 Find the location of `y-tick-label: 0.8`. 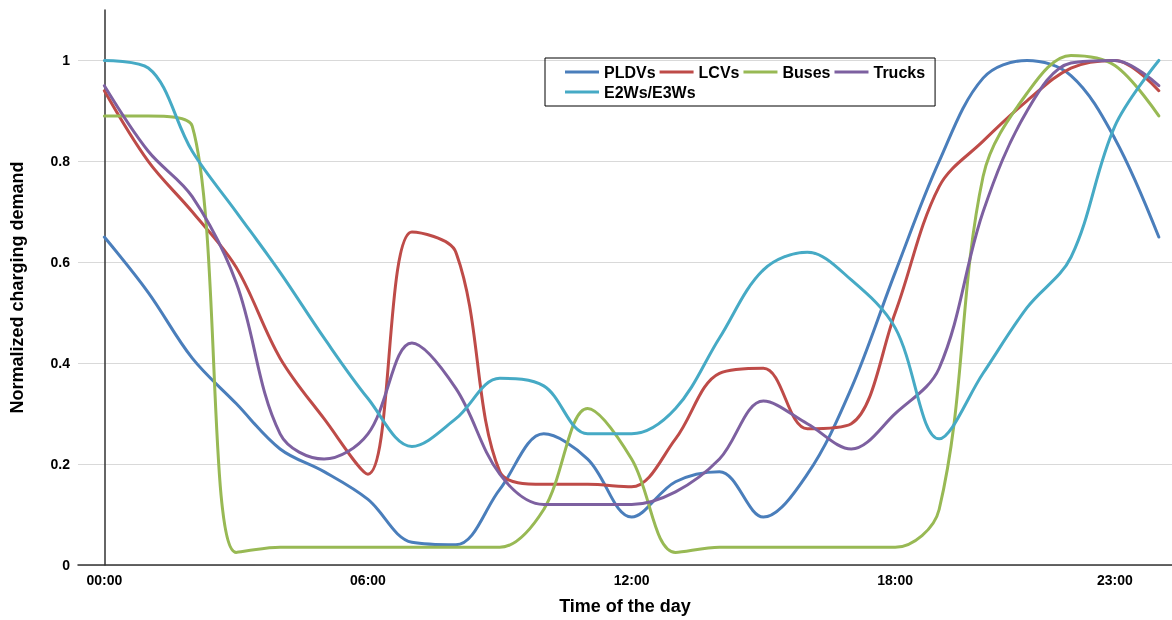

y-tick-label: 0.8 is located at coordinates (60, 161).